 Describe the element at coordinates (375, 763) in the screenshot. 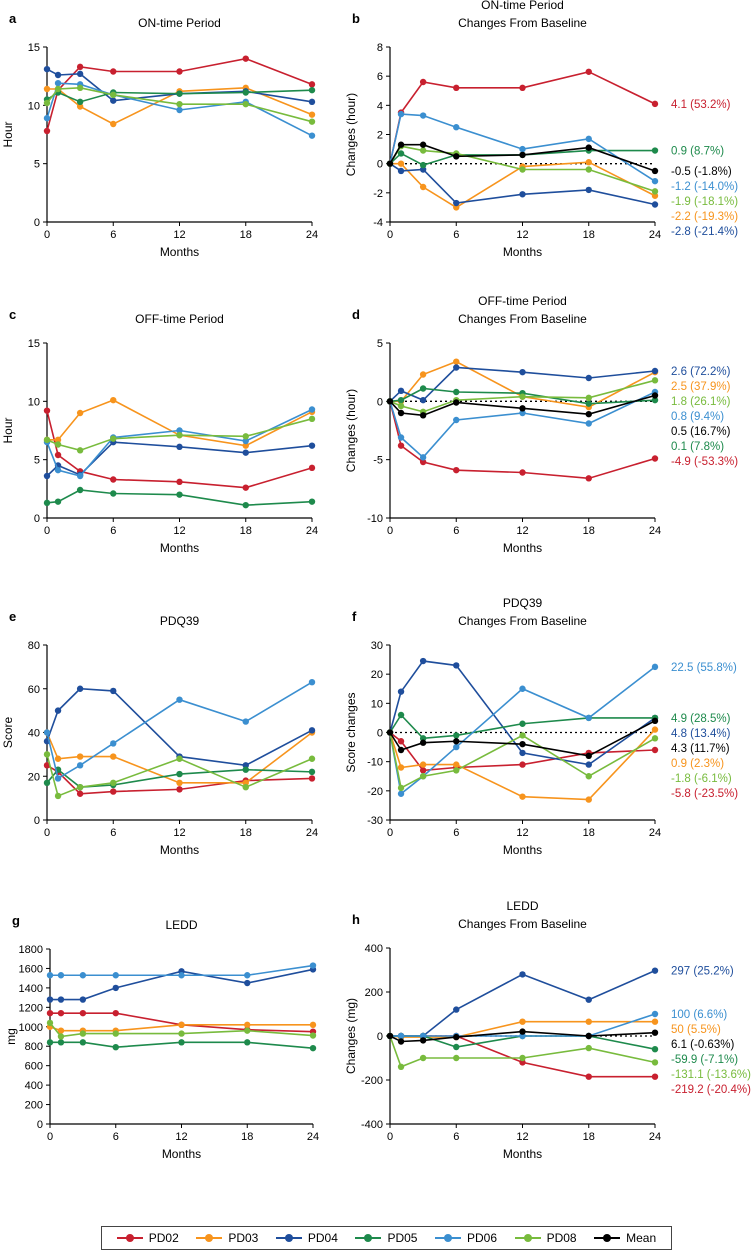

I see `y-tick-label: -10` at that location.